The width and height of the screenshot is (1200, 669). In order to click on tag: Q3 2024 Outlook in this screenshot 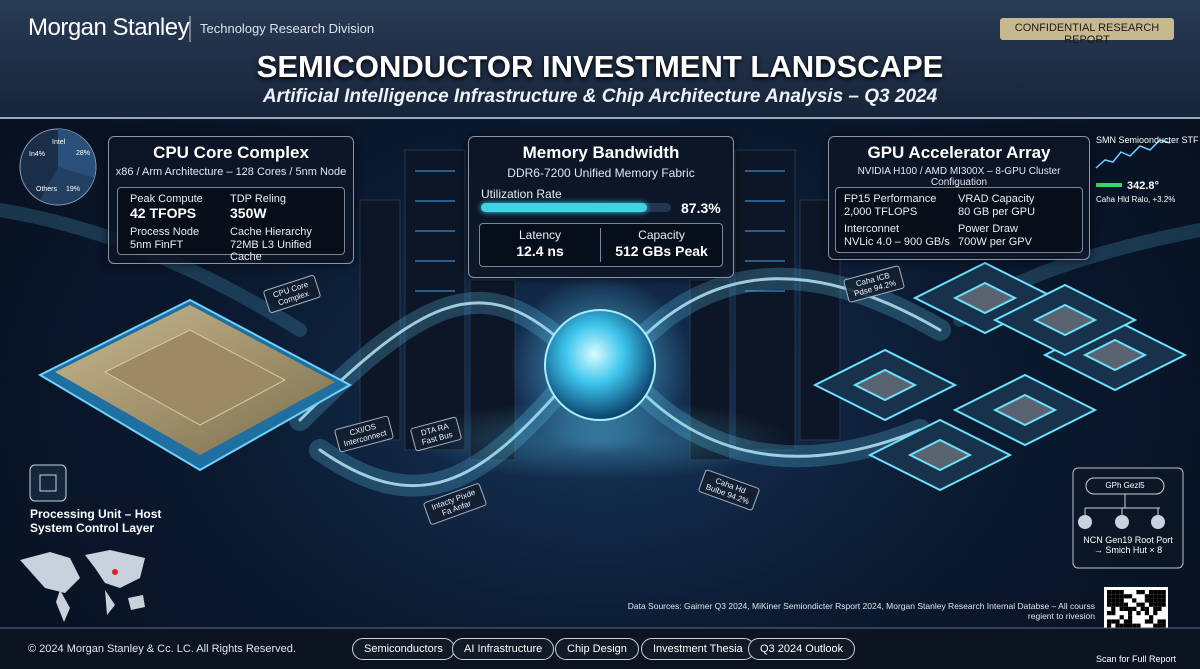, I will do `click(802, 649)`.